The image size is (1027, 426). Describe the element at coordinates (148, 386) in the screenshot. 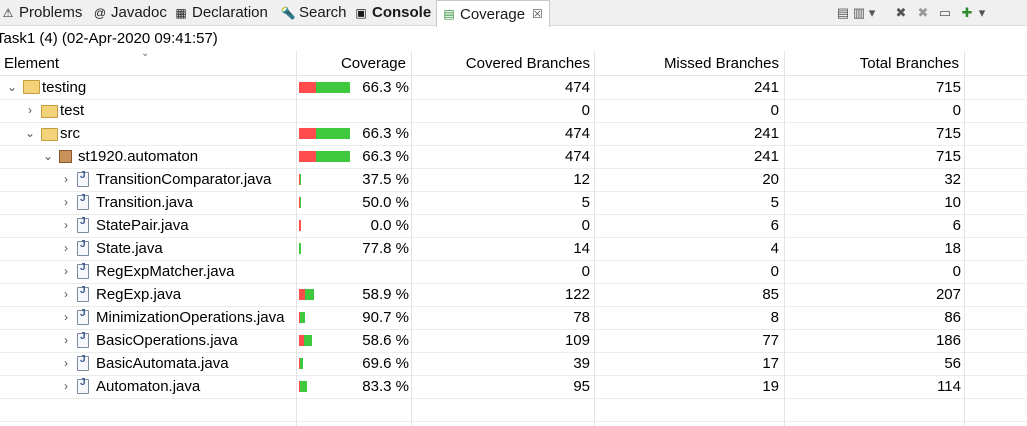

I see `element-name: Automaton.java` at that location.